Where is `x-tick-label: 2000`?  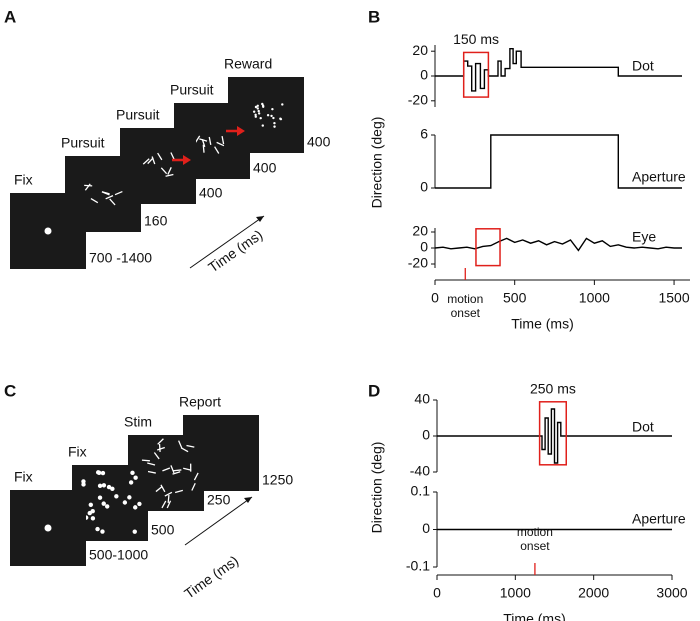 x-tick-label: 2000 is located at coordinates (593, 593).